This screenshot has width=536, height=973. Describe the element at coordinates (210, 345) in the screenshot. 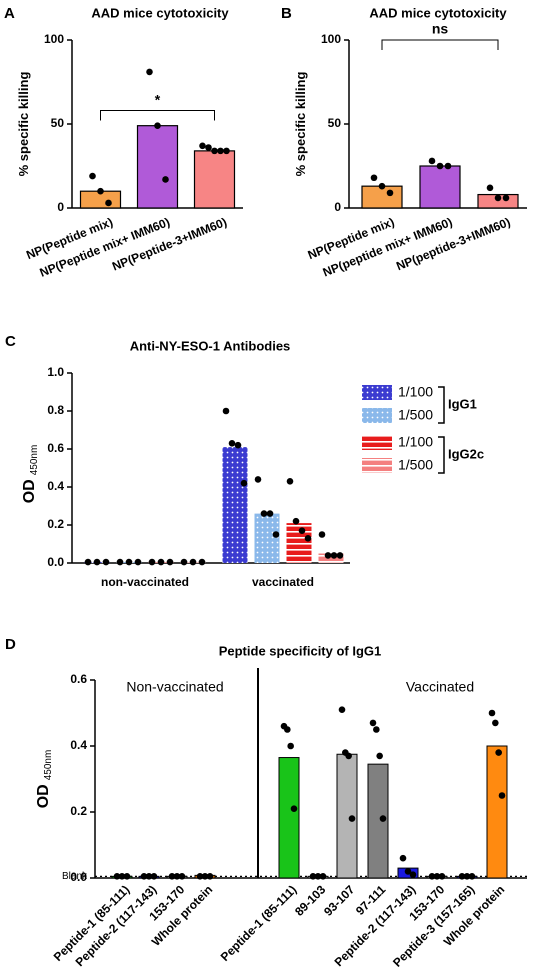

I see `chart-title: Anti-NY-ESO-1 Antibodies` at that location.